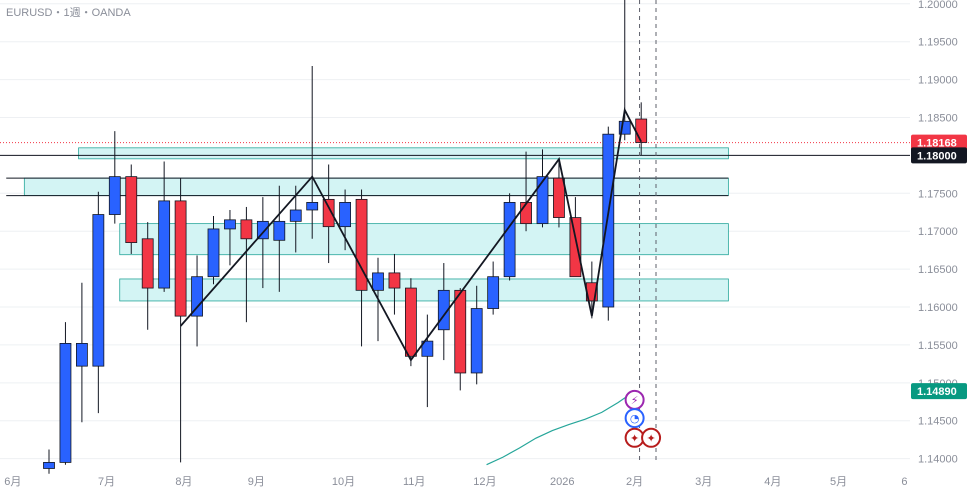 This screenshot has width=973, height=494. Describe the element at coordinates (634, 482) in the screenshot. I see `time-tick-label: 2月` at that location.